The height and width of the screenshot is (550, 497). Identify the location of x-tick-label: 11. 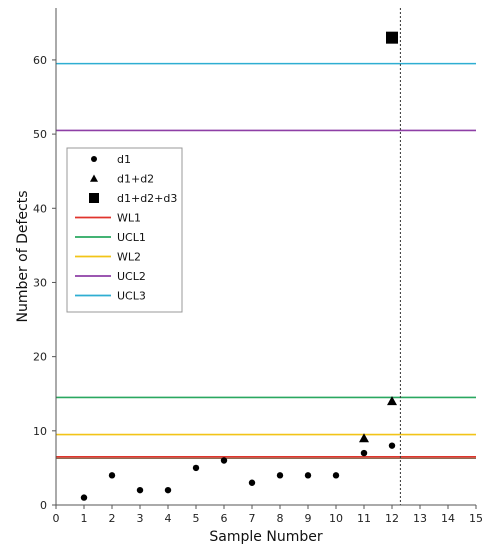
(364, 518).